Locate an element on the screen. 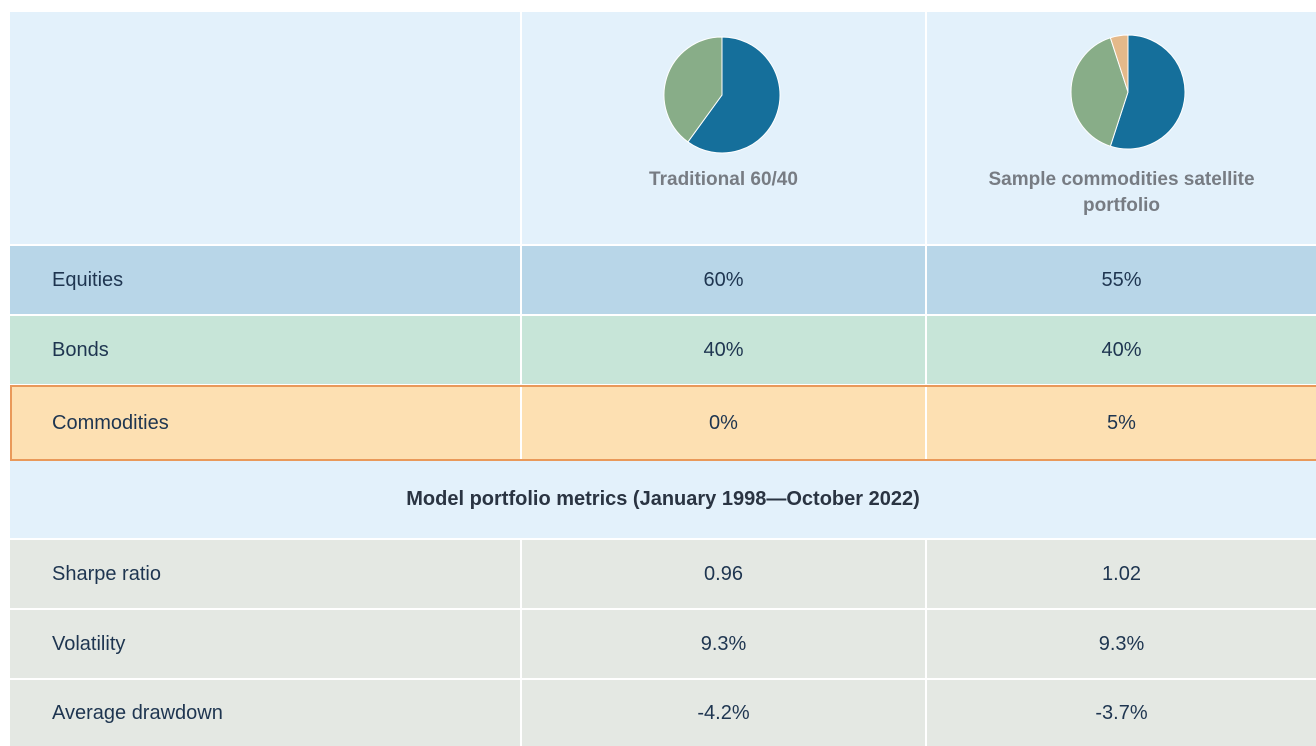 Image resolution: width=1316 pixels, height=746 pixels. portfolio-name: Traditional 60/40 is located at coordinates (723, 179).